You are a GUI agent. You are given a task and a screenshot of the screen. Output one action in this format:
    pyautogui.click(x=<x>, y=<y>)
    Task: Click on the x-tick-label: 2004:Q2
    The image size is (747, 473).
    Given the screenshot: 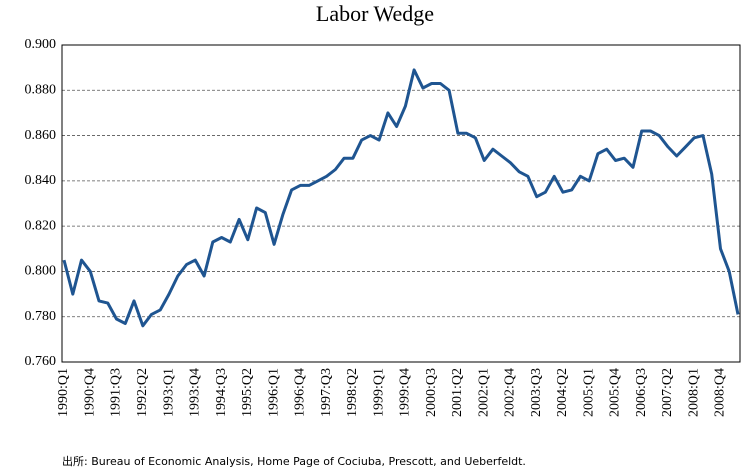 What is the action you would take?
    pyautogui.click(x=562, y=392)
    